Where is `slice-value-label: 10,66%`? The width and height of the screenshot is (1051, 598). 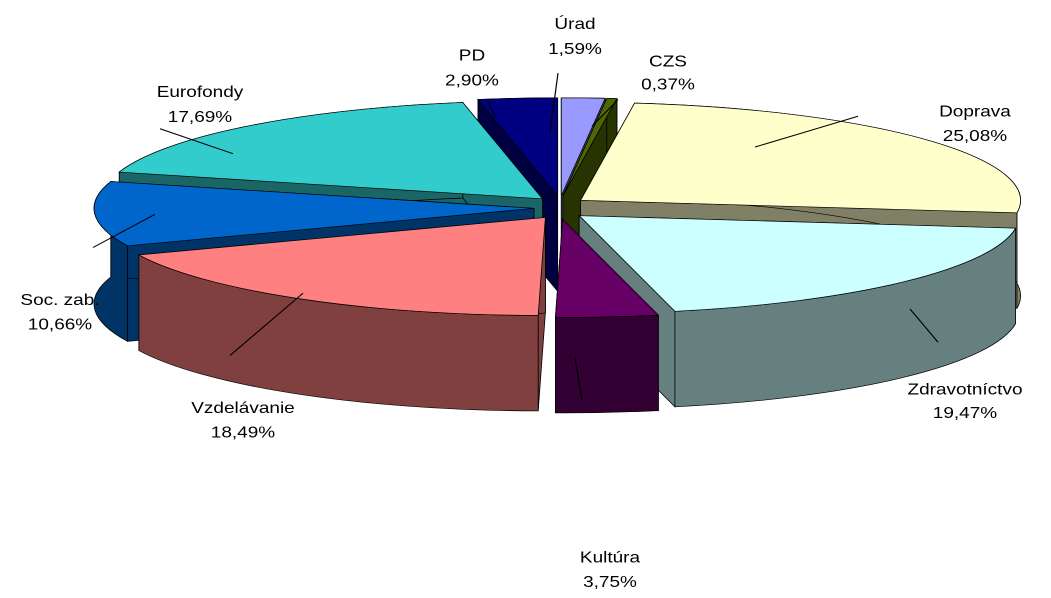 slice-value-label: 10,66% is located at coordinates (60, 324).